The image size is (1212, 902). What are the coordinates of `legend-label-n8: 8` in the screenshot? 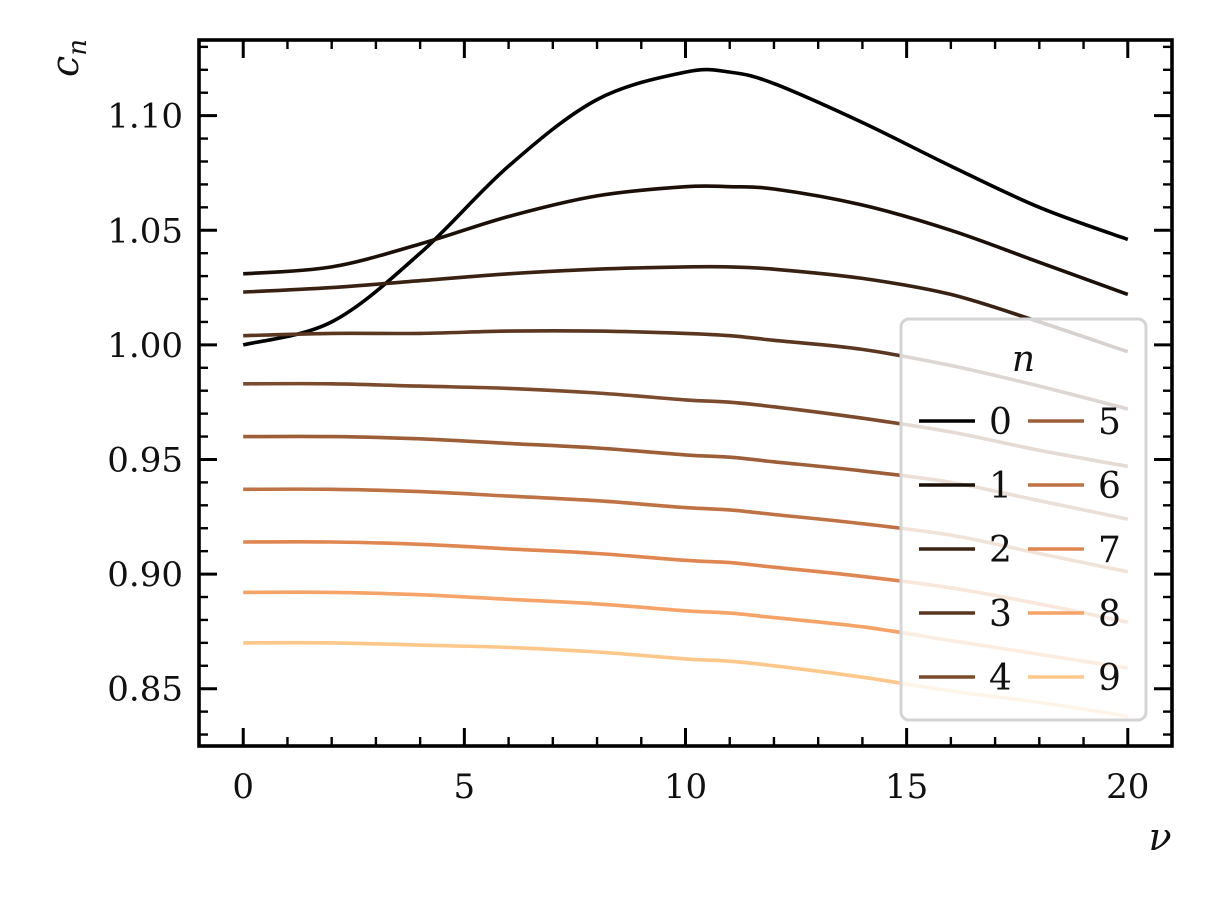 It's located at (1109, 614).